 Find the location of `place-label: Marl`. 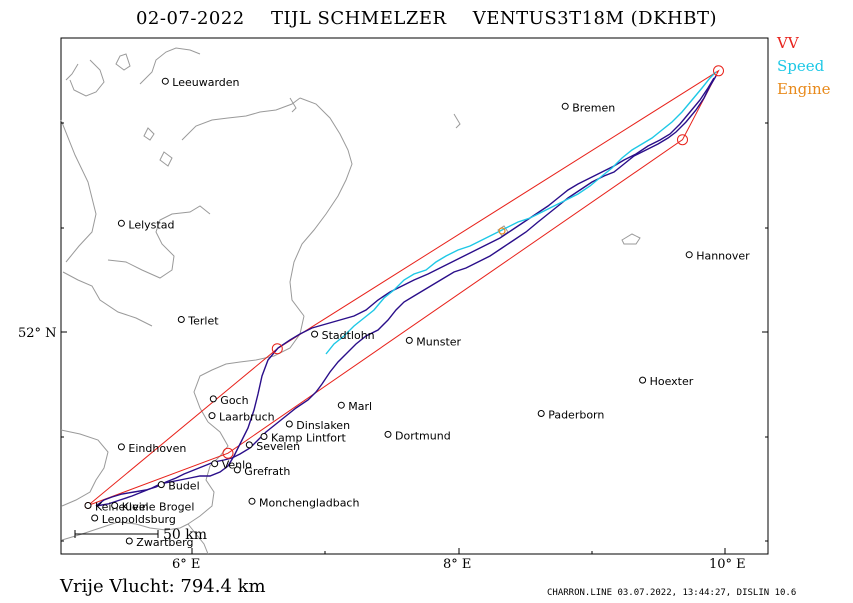

place-label: Marl is located at coordinates (360, 406).